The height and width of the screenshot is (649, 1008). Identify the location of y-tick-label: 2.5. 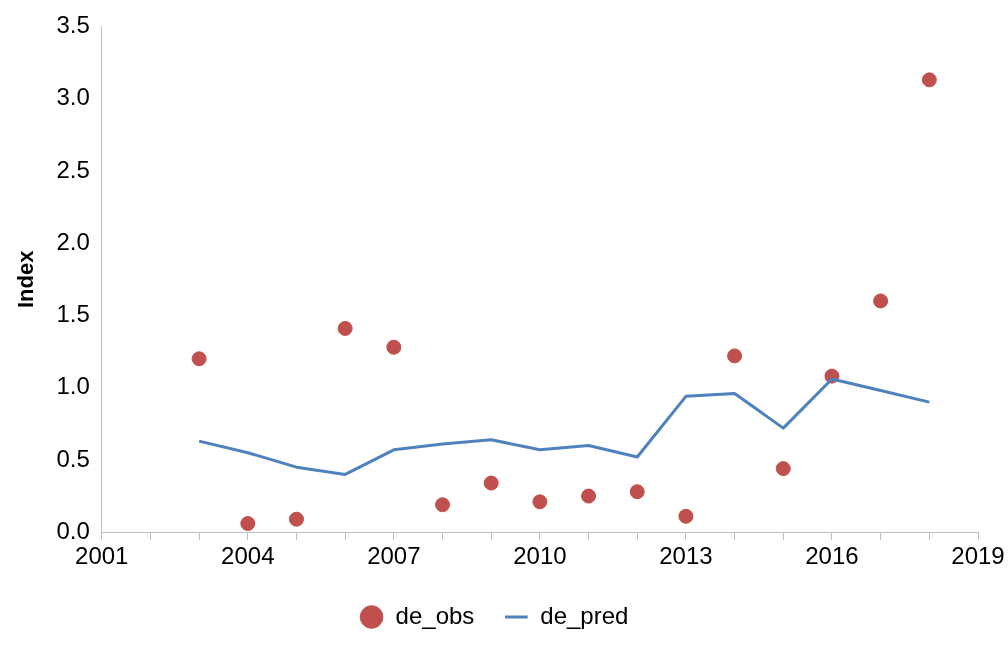
(73, 169).